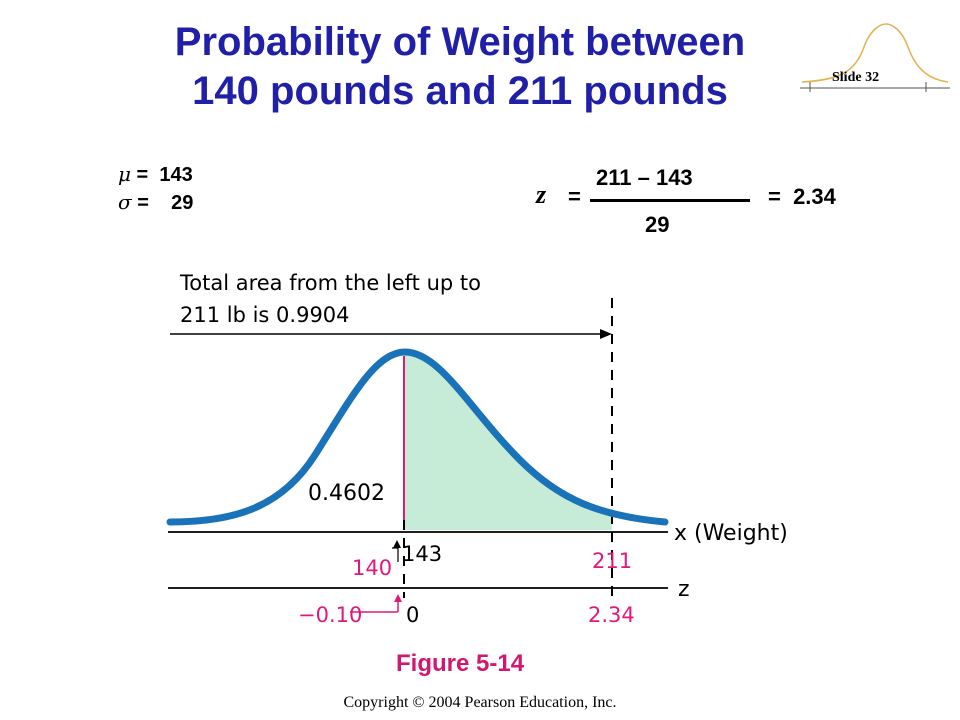 The image size is (960, 720). Describe the element at coordinates (330, 615) in the screenshot. I see `z-tick-label-neg: −0.10` at that location.